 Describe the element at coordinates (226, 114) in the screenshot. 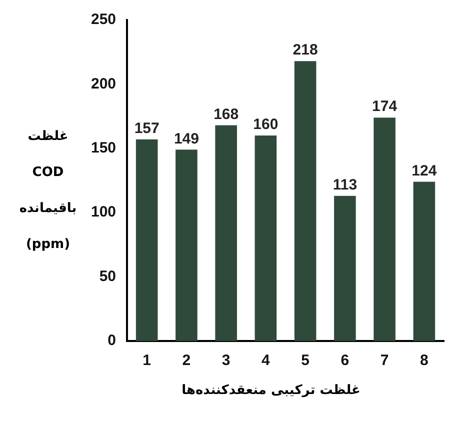

I see `data-label: 168` at that location.